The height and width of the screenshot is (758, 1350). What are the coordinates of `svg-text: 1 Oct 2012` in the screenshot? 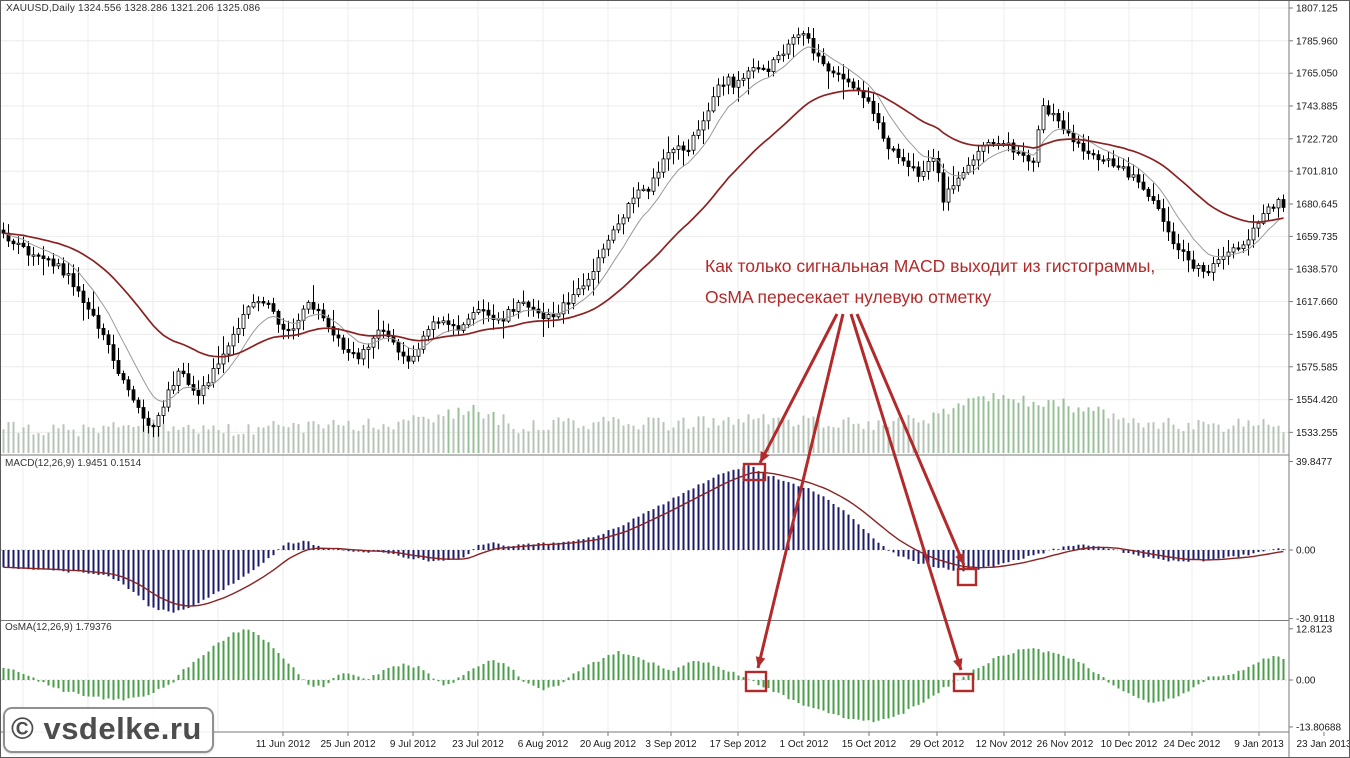 It's located at (804, 744).